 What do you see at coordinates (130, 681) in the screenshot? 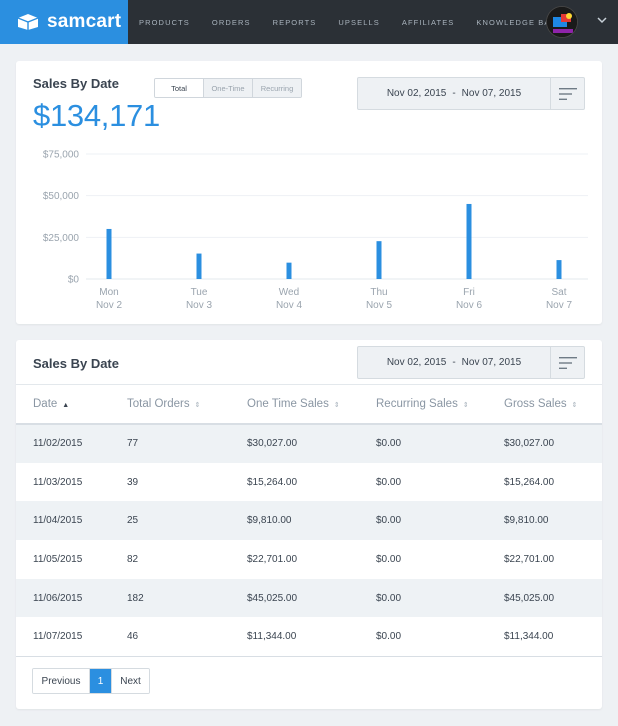
I see `next-page-button: Next` at bounding box center [130, 681].